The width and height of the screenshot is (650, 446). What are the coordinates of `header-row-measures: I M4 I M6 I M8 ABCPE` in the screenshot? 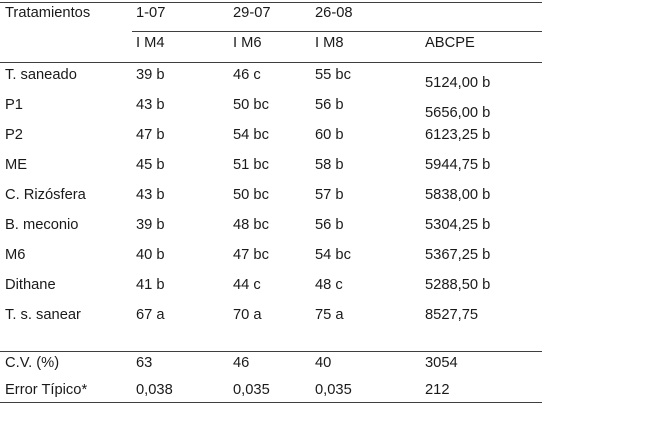 It's located at (271, 47).